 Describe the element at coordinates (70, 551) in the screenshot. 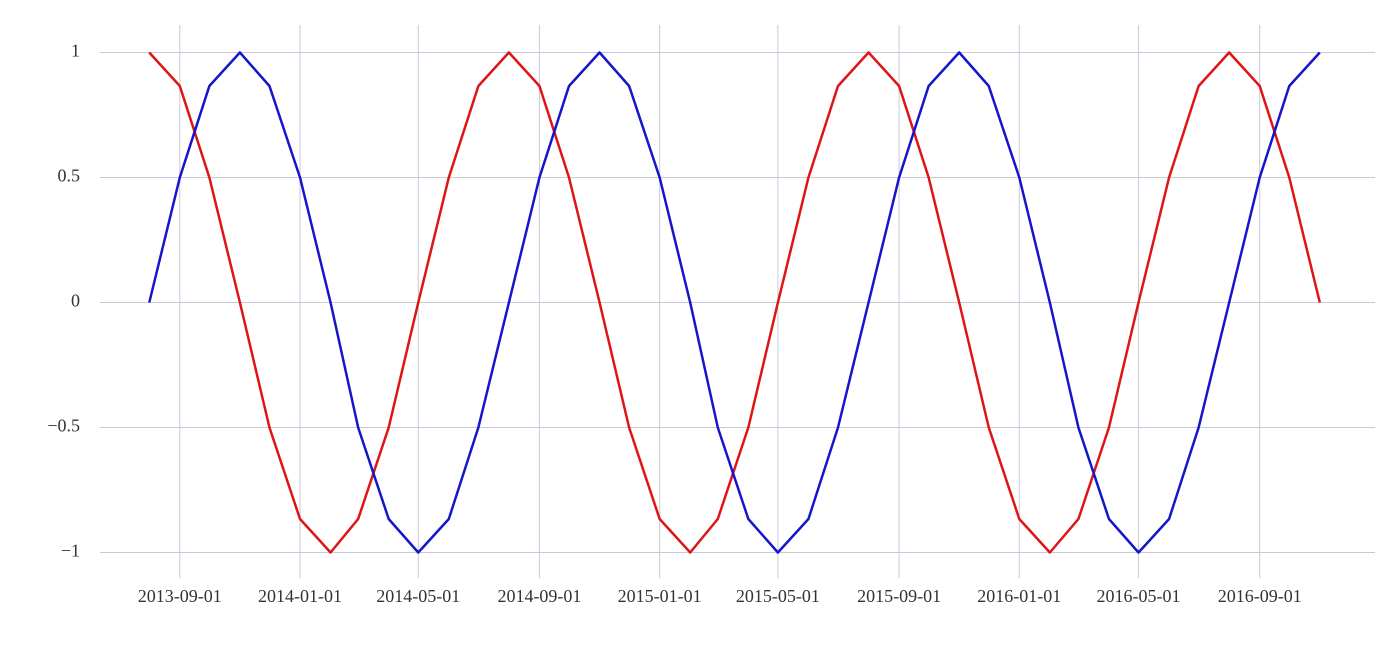

I see `y-tick-label: −1` at that location.